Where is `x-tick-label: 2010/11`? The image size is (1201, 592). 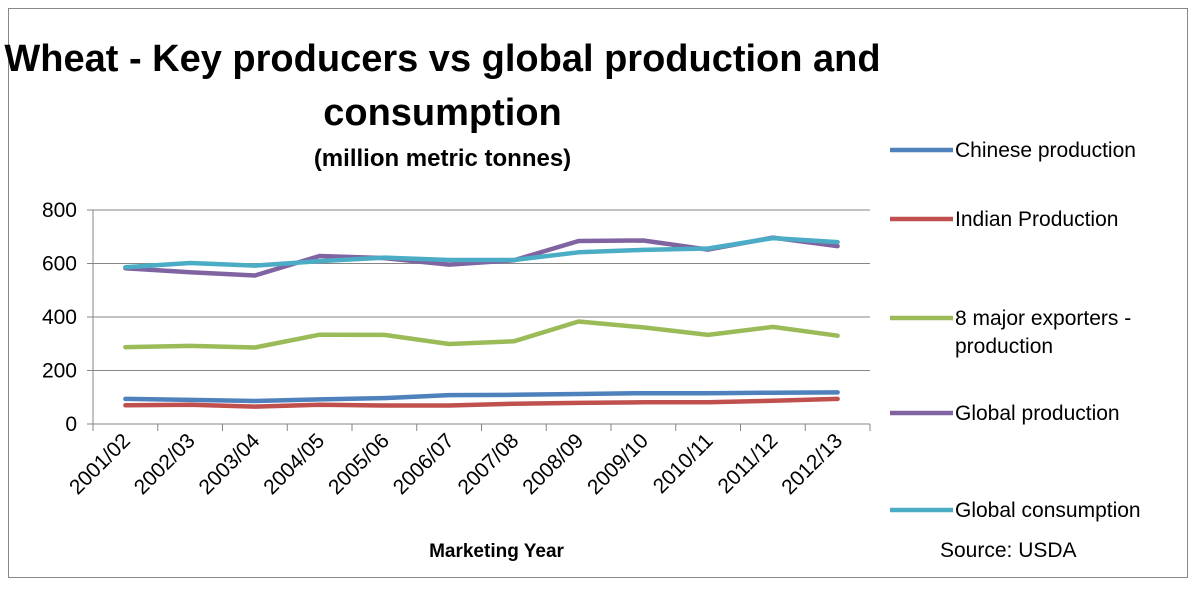
x-tick-label: 2010/11 is located at coordinates (683, 463).